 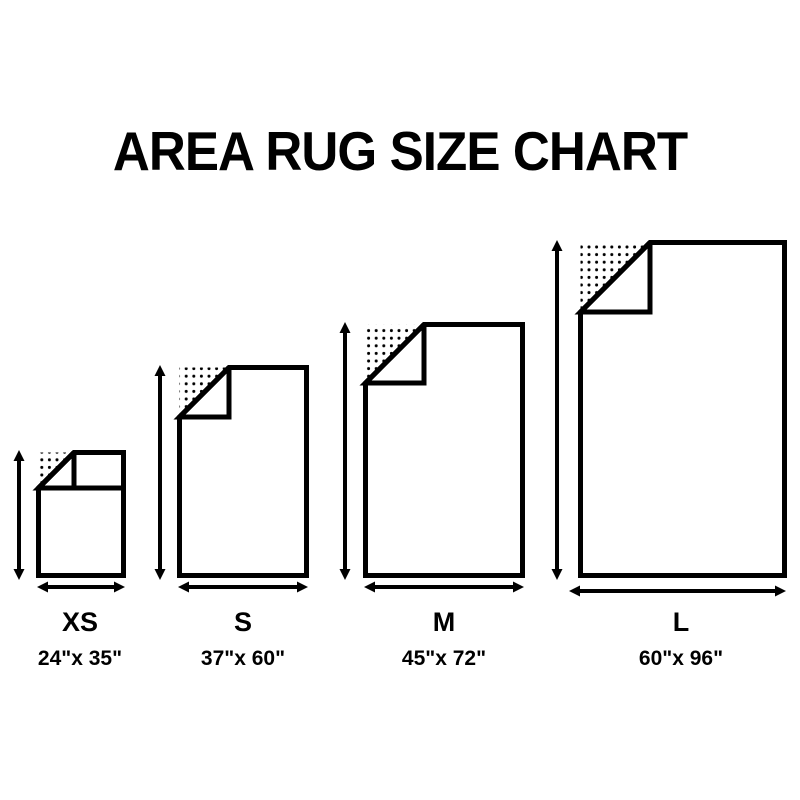 What do you see at coordinates (677, 591) in the screenshot?
I see `dimension-arrow-horizontal-l` at bounding box center [677, 591].